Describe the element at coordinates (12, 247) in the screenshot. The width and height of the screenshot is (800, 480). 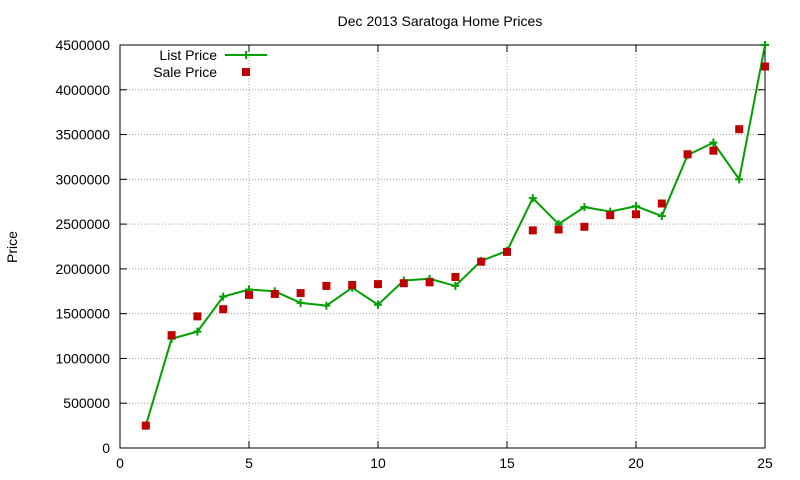
I see `y-axis-label: Price` at that location.